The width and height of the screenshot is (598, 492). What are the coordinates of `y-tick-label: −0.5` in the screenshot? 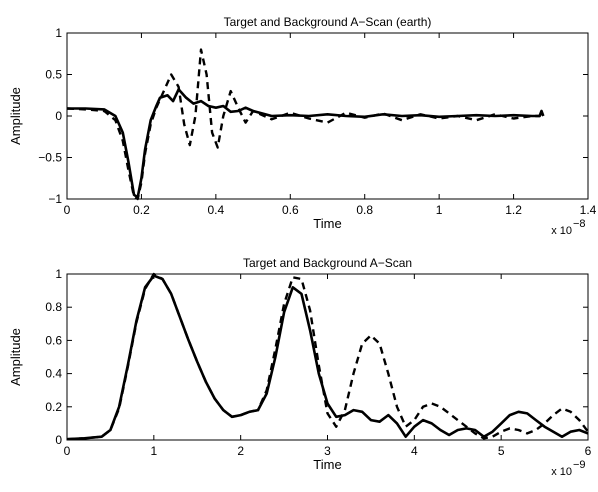 It's located at (50, 158).